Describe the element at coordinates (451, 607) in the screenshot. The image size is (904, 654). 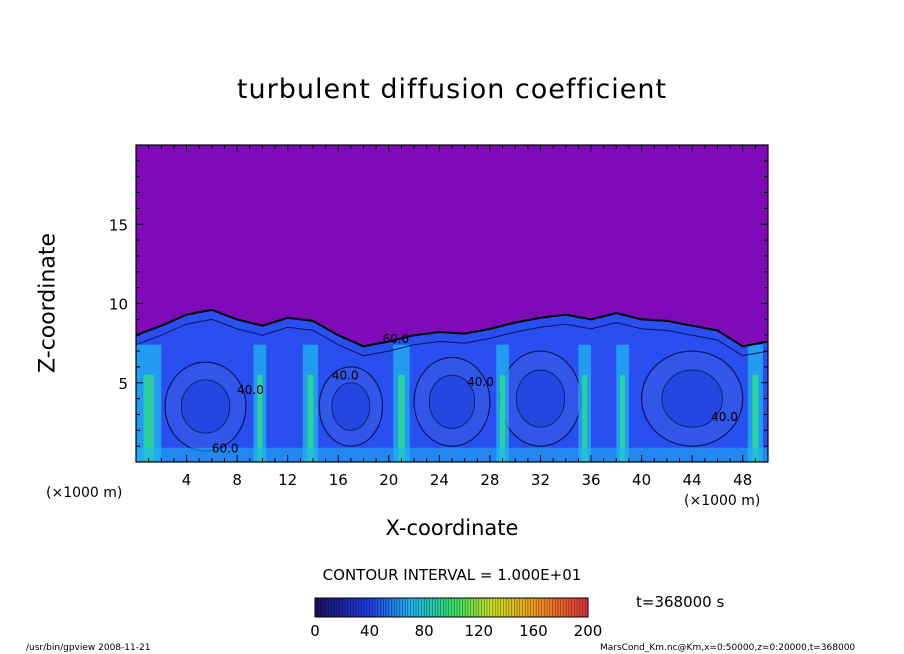
I see `colorbar-bands` at that location.